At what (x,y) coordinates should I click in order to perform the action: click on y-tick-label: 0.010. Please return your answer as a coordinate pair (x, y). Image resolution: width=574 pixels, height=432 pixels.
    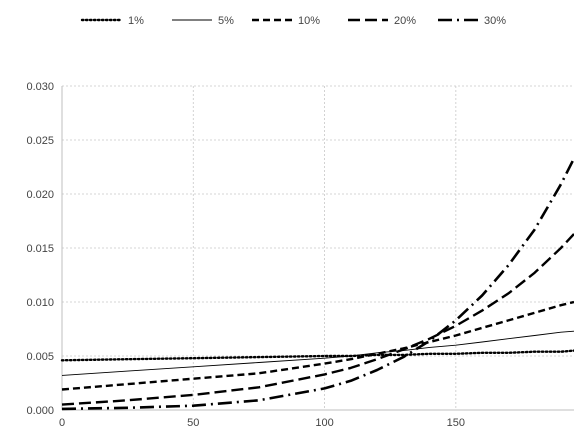
    Looking at the image, I should click on (40, 303).